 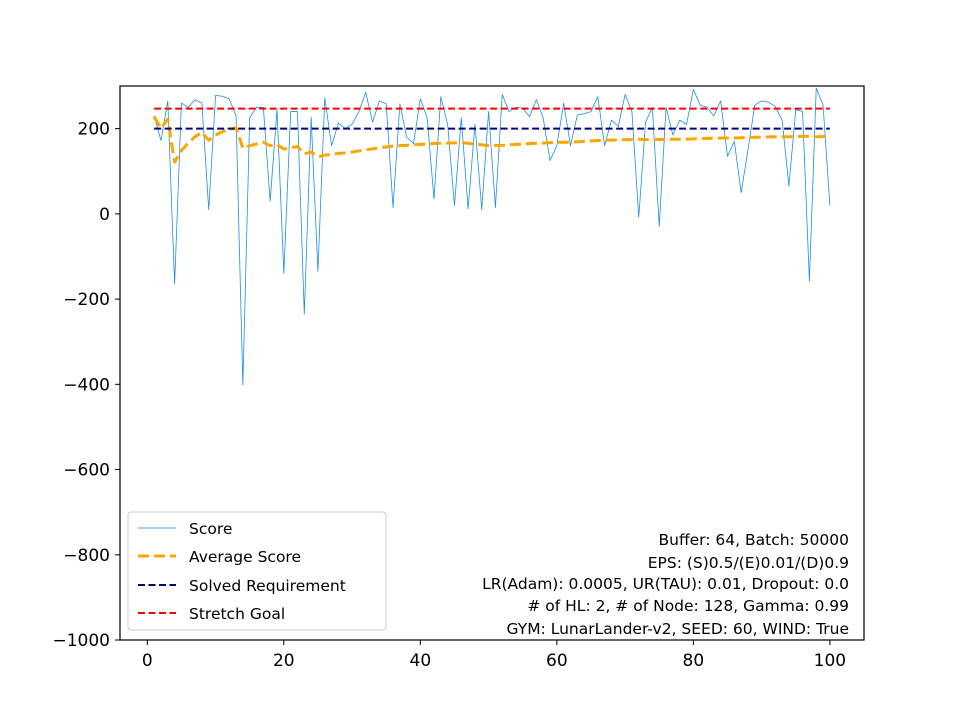 What do you see at coordinates (86, 300) in the screenshot?
I see `y-tick-label: −200` at bounding box center [86, 300].